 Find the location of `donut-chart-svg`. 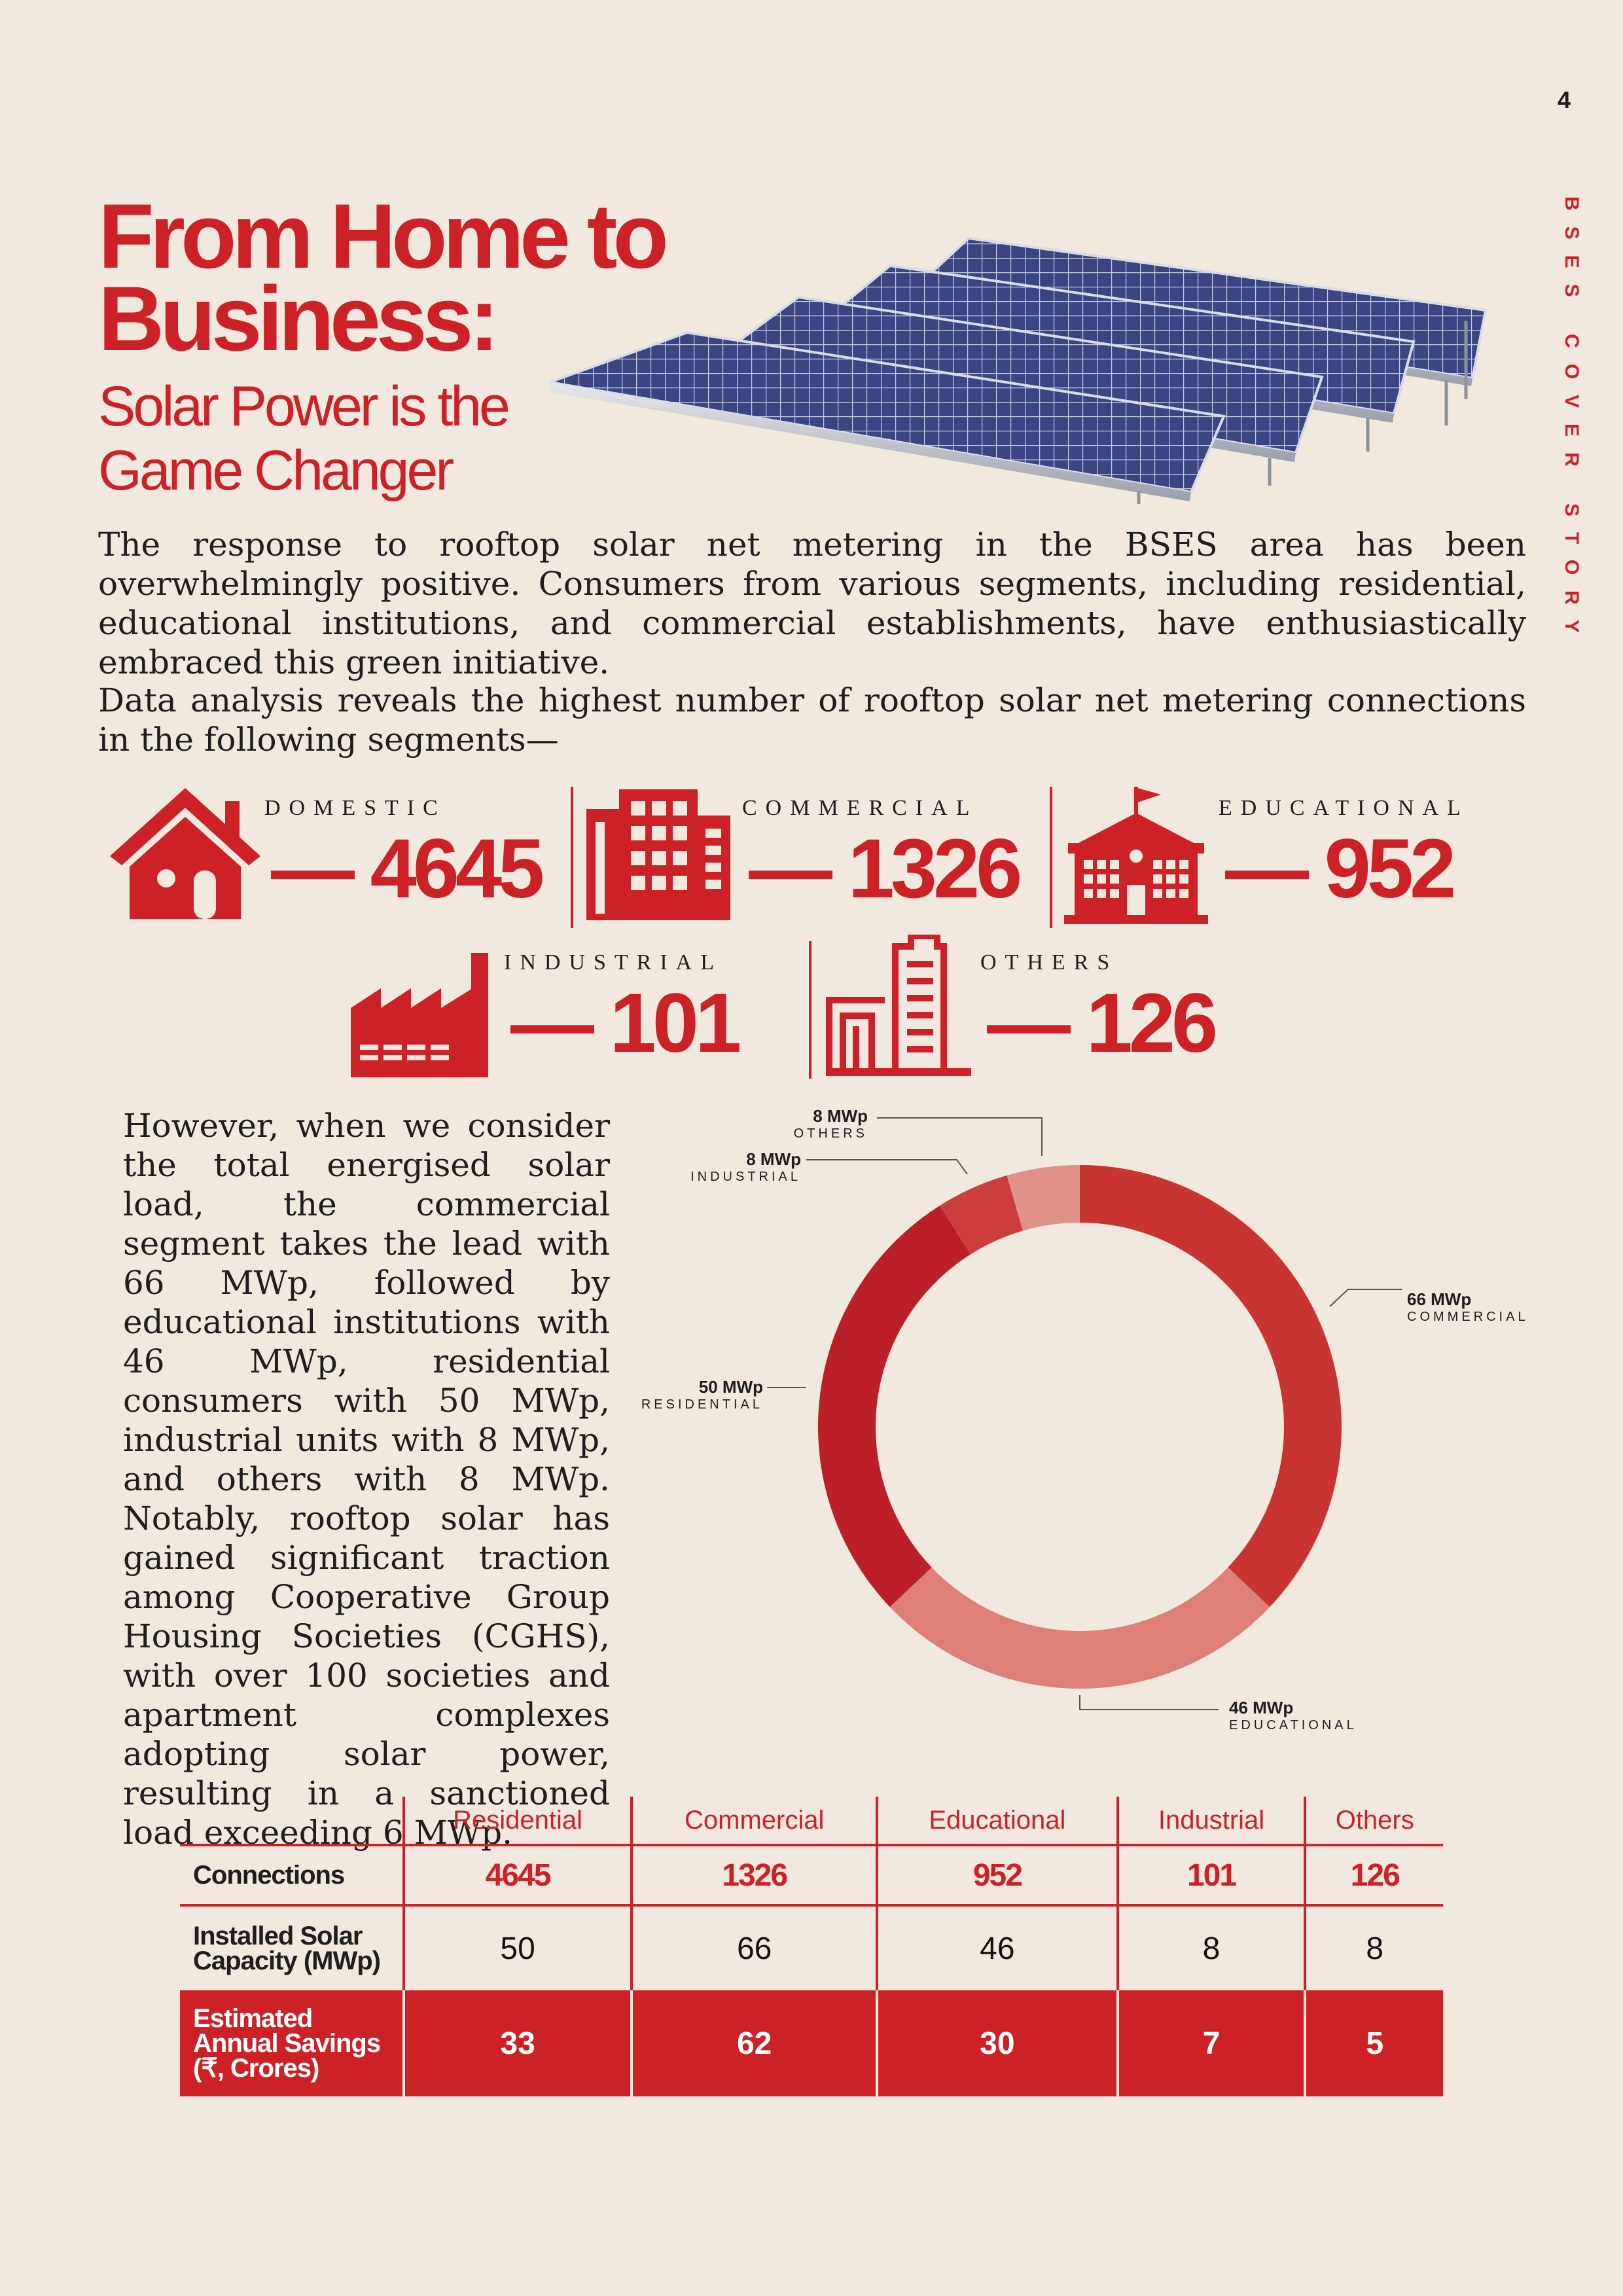

donut-chart-svg is located at coordinates (1084, 1413).